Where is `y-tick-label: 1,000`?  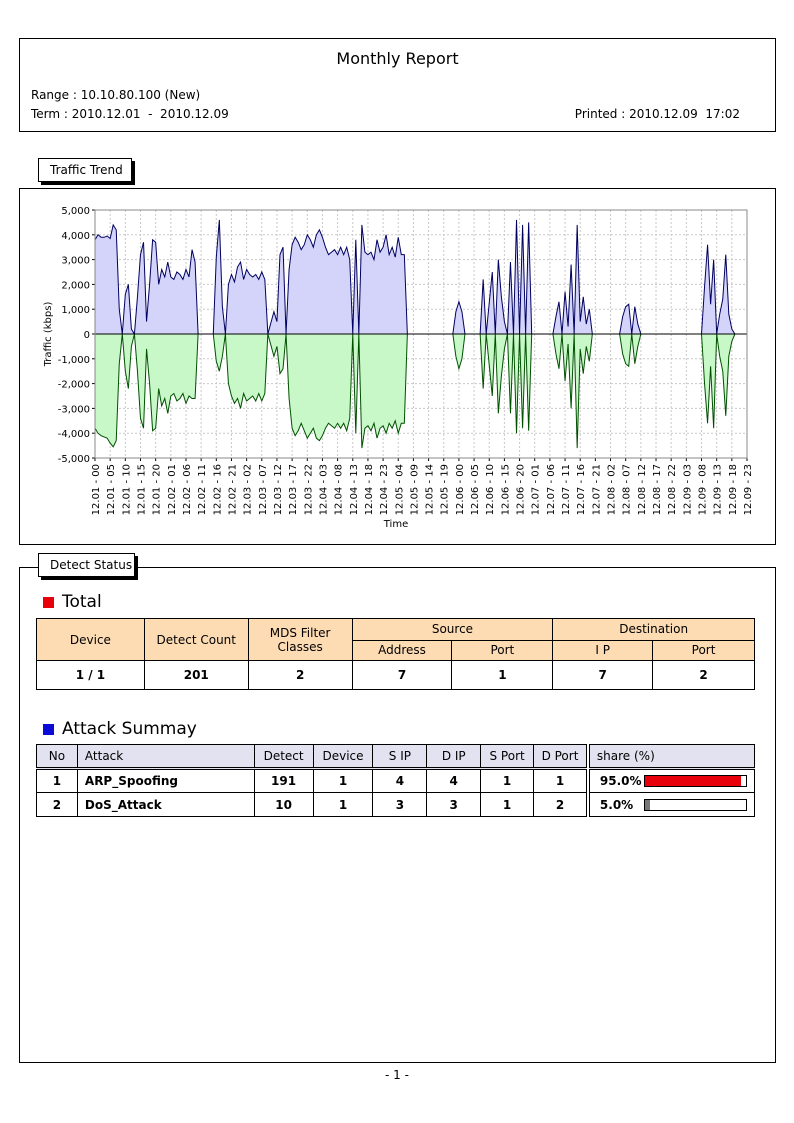 y-tick-label: 1,000 is located at coordinates (75, 310).